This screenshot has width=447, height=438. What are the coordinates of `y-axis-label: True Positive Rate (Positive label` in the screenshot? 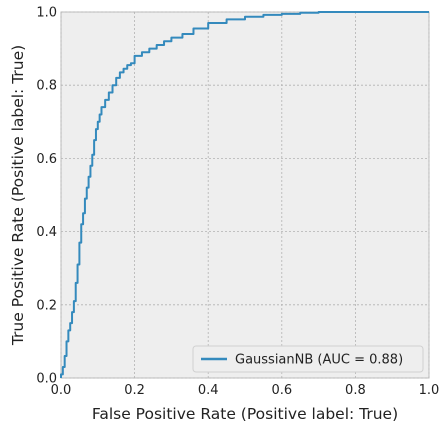 It's located at (18, 195).